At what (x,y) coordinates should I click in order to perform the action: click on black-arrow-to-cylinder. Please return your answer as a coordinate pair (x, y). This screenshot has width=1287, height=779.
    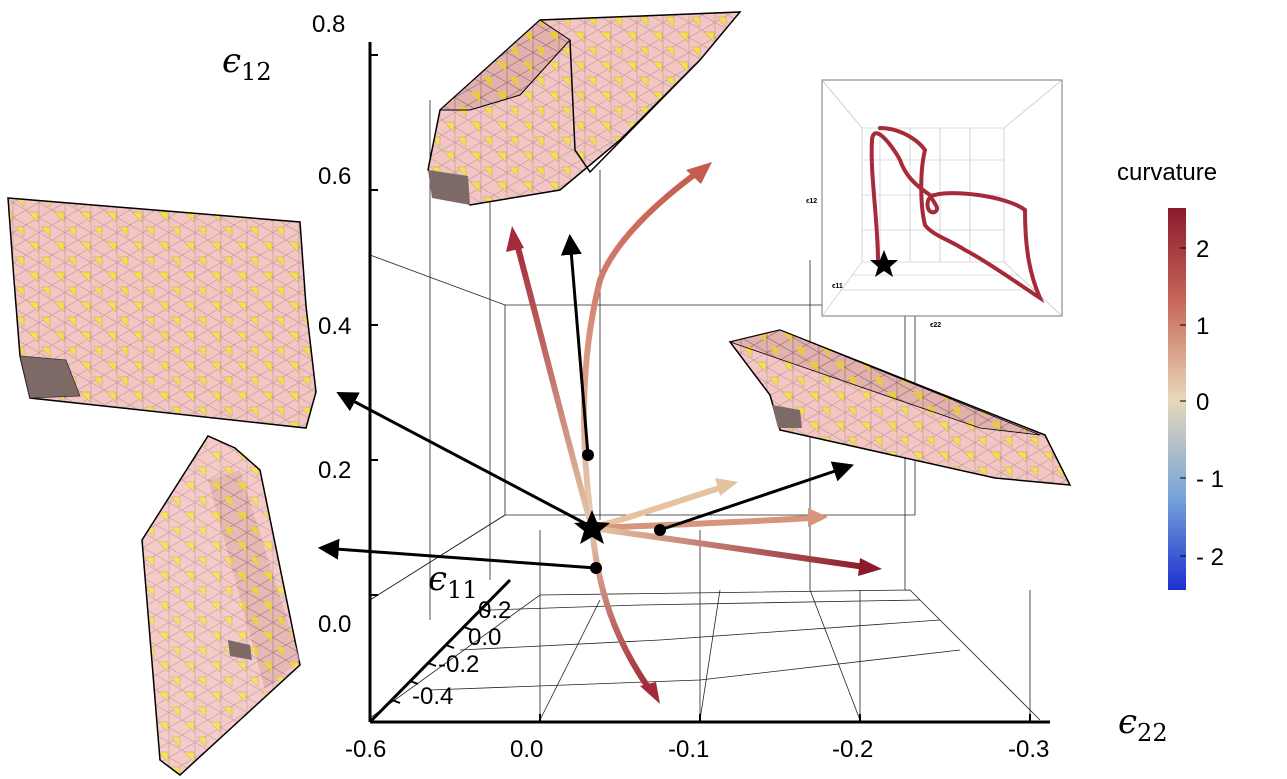
    Looking at the image, I should click on (457, 554).